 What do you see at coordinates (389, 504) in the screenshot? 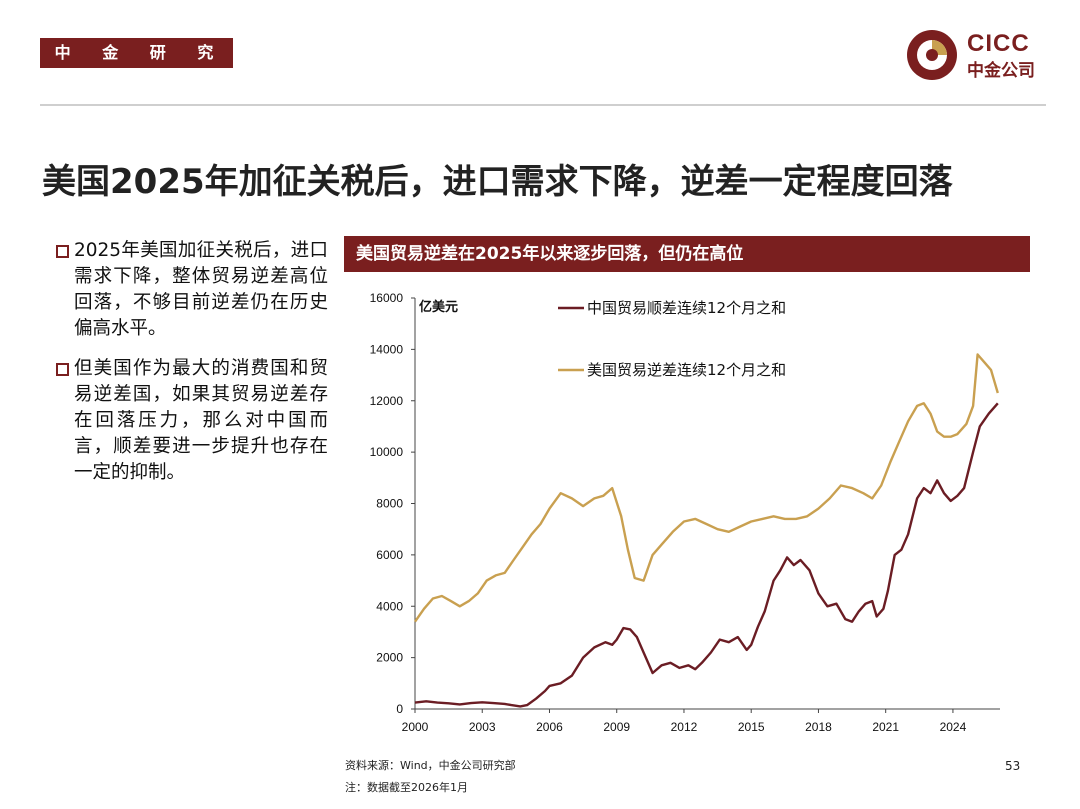
I see `y-tick-label: 8000` at bounding box center [389, 504].